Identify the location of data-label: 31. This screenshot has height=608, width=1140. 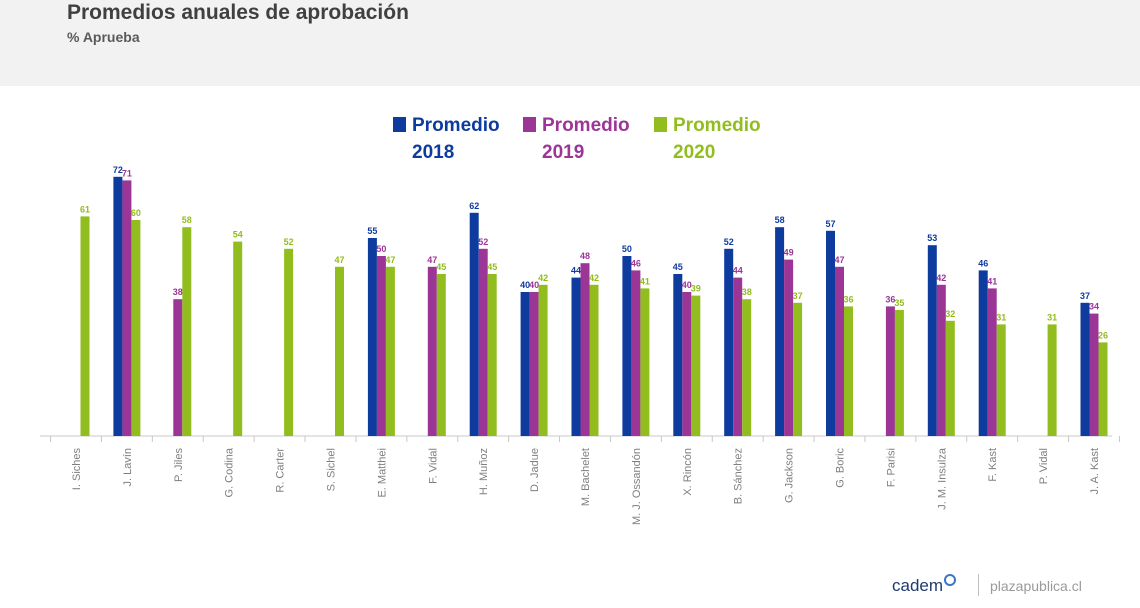
(1052, 317).